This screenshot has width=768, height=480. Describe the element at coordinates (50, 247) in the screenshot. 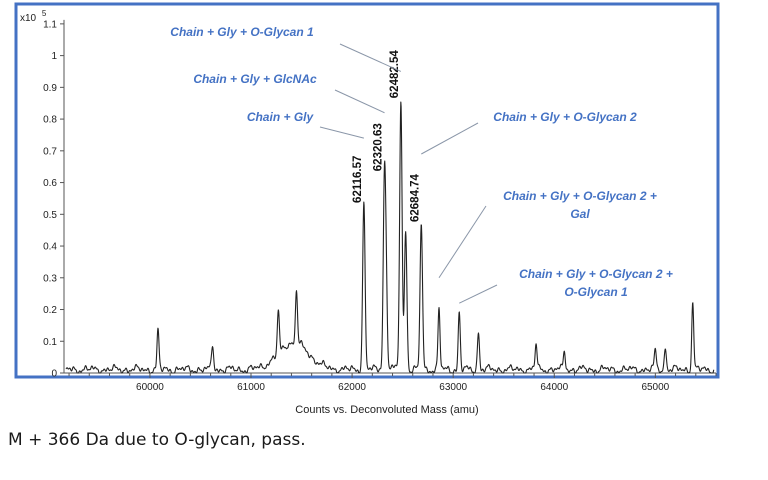

I see `y-tick-label: 0.4` at that location.